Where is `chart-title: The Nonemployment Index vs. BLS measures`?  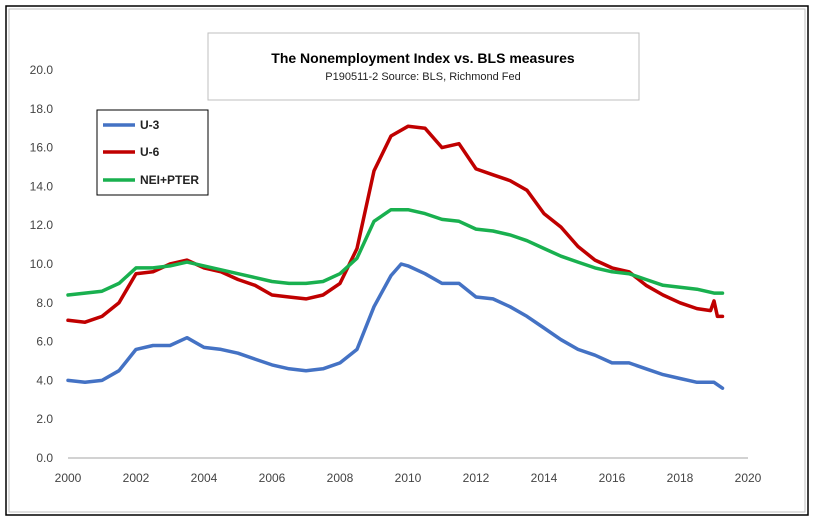
chart-title: The Nonemployment Index vs. BLS measures is located at coordinates (423, 58).